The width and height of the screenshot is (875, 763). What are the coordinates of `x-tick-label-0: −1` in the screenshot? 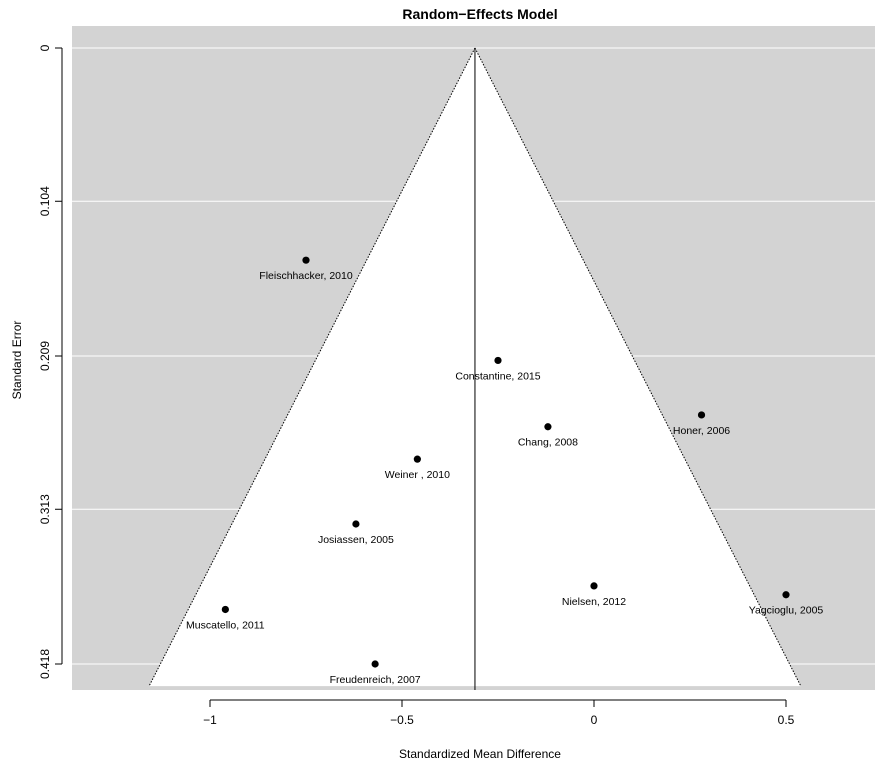 It's located at (210, 720).